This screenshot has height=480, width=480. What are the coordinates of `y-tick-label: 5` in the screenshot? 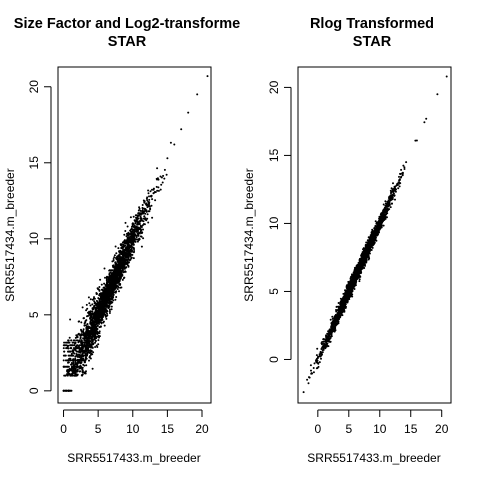 It's located at (34, 314).